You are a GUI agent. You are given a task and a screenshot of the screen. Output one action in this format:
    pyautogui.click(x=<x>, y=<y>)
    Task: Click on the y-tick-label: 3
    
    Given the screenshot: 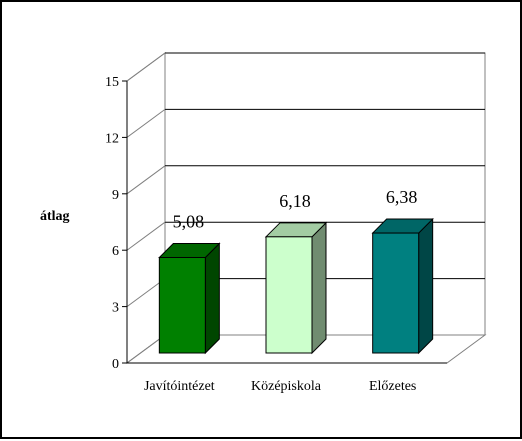 What is the action you would take?
    pyautogui.click(x=115, y=308)
    